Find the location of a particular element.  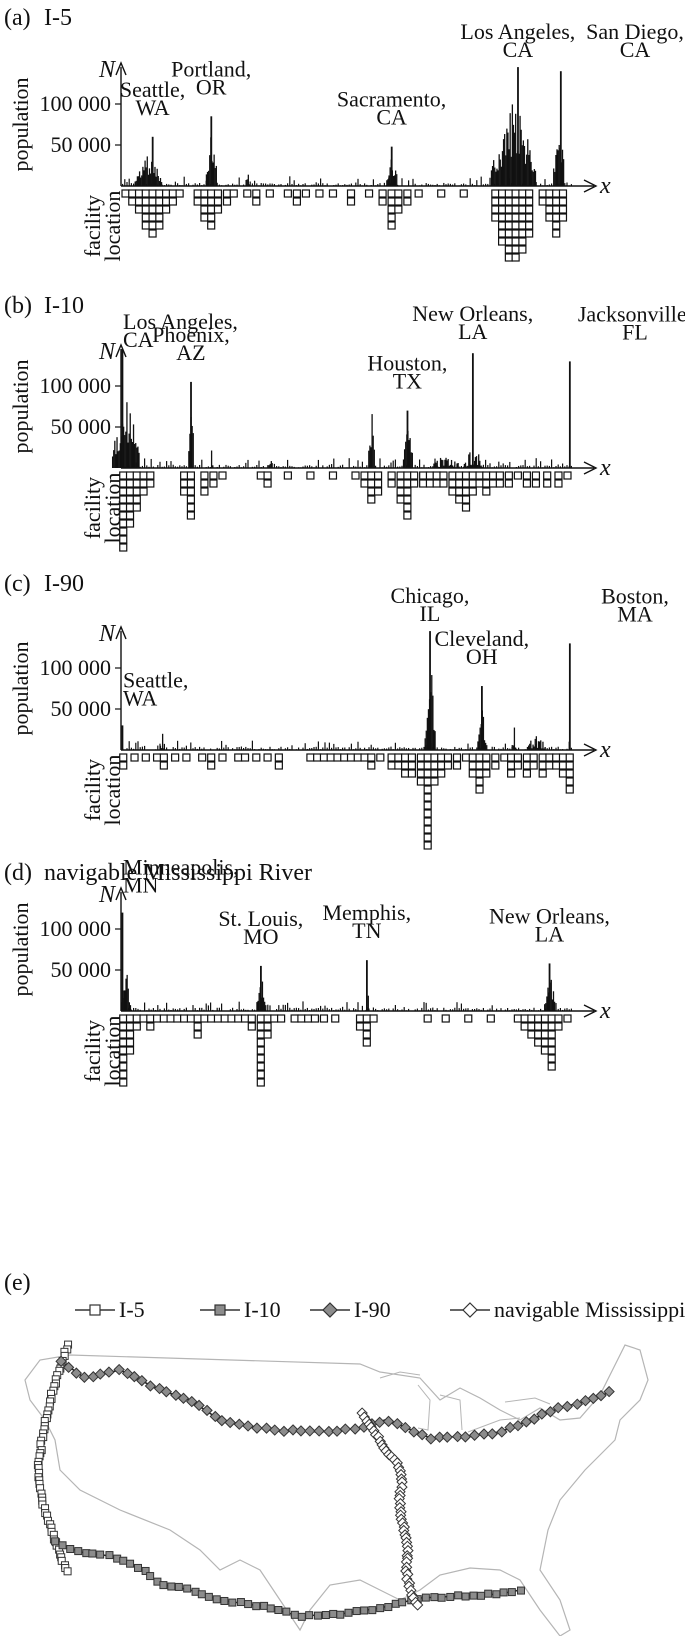

y-variable-label: N is located at coordinates (107, 70).